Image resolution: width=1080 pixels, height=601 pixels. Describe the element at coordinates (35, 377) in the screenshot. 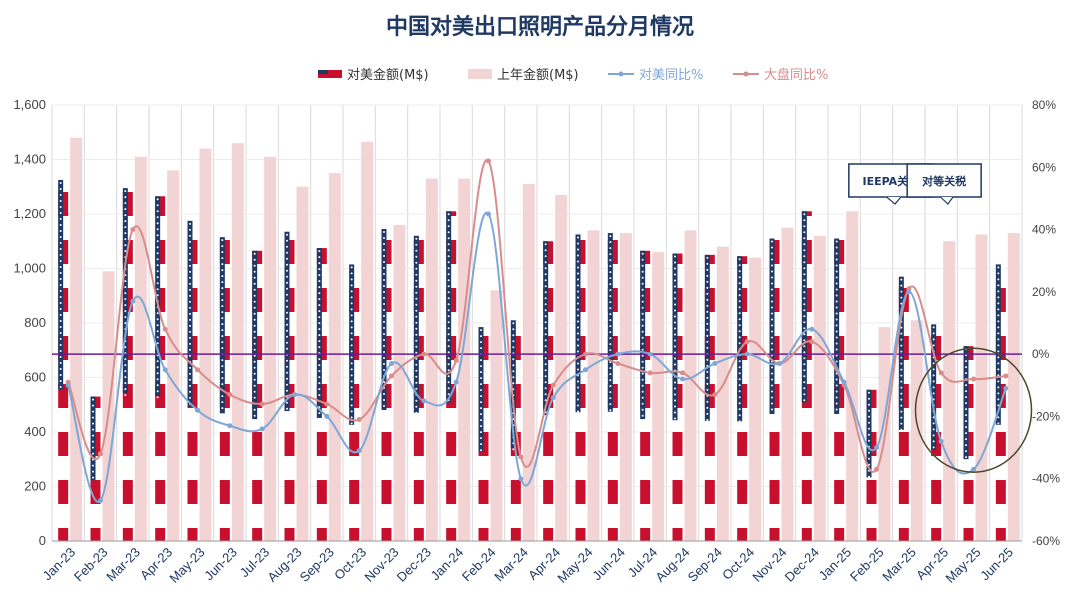

I see `y-left-tick: 600` at that location.